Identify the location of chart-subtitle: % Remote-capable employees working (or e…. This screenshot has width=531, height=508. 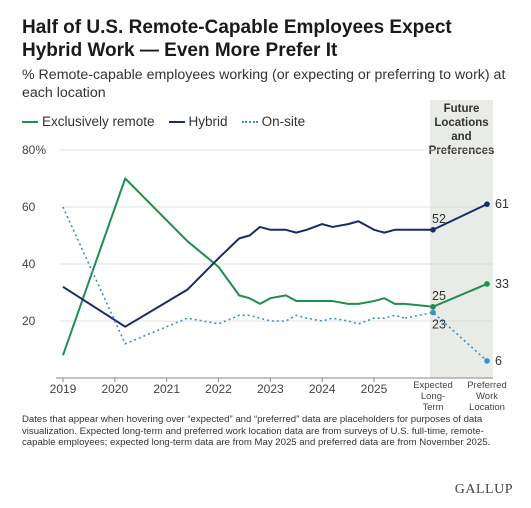
(264, 84).